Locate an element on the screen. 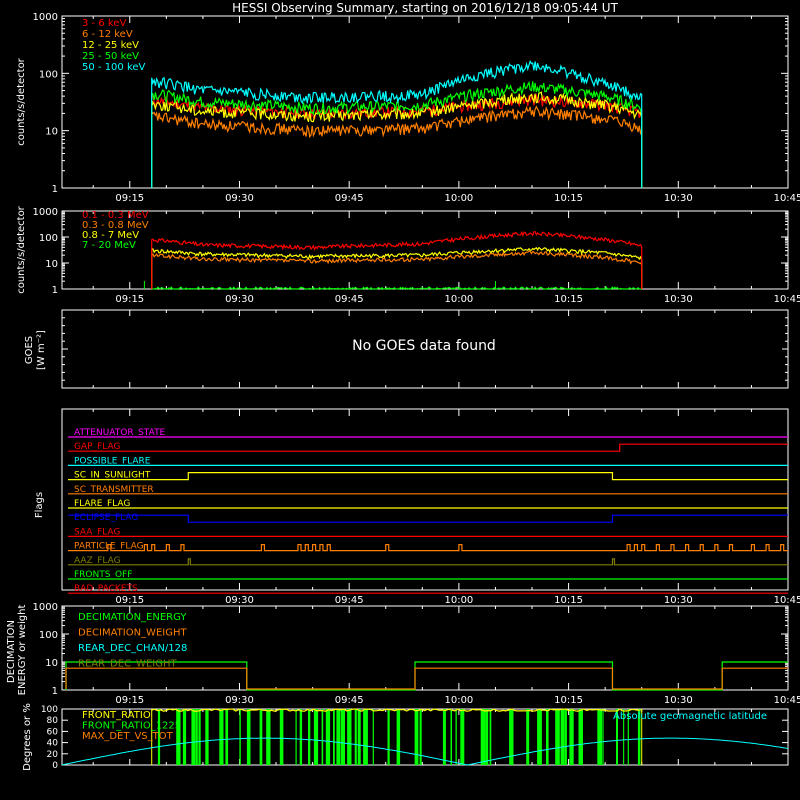 The height and width of the screenshot is (800, 800). panel4-xtick-label: 09:45 is located at coordinates (349, 600).